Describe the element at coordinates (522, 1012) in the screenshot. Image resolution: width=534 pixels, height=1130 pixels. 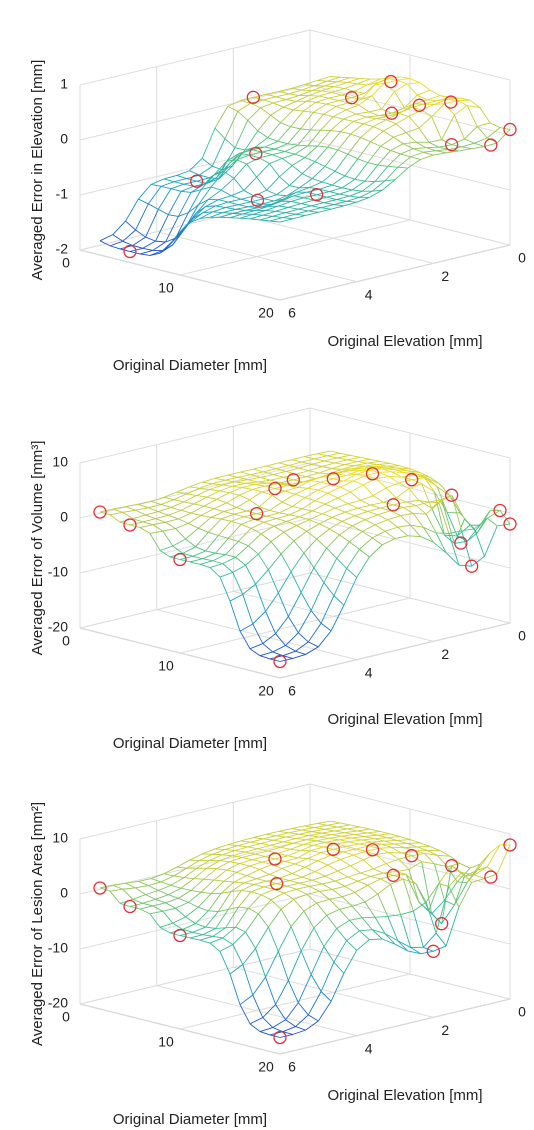
I see `y-tick-label: 0` at that location.